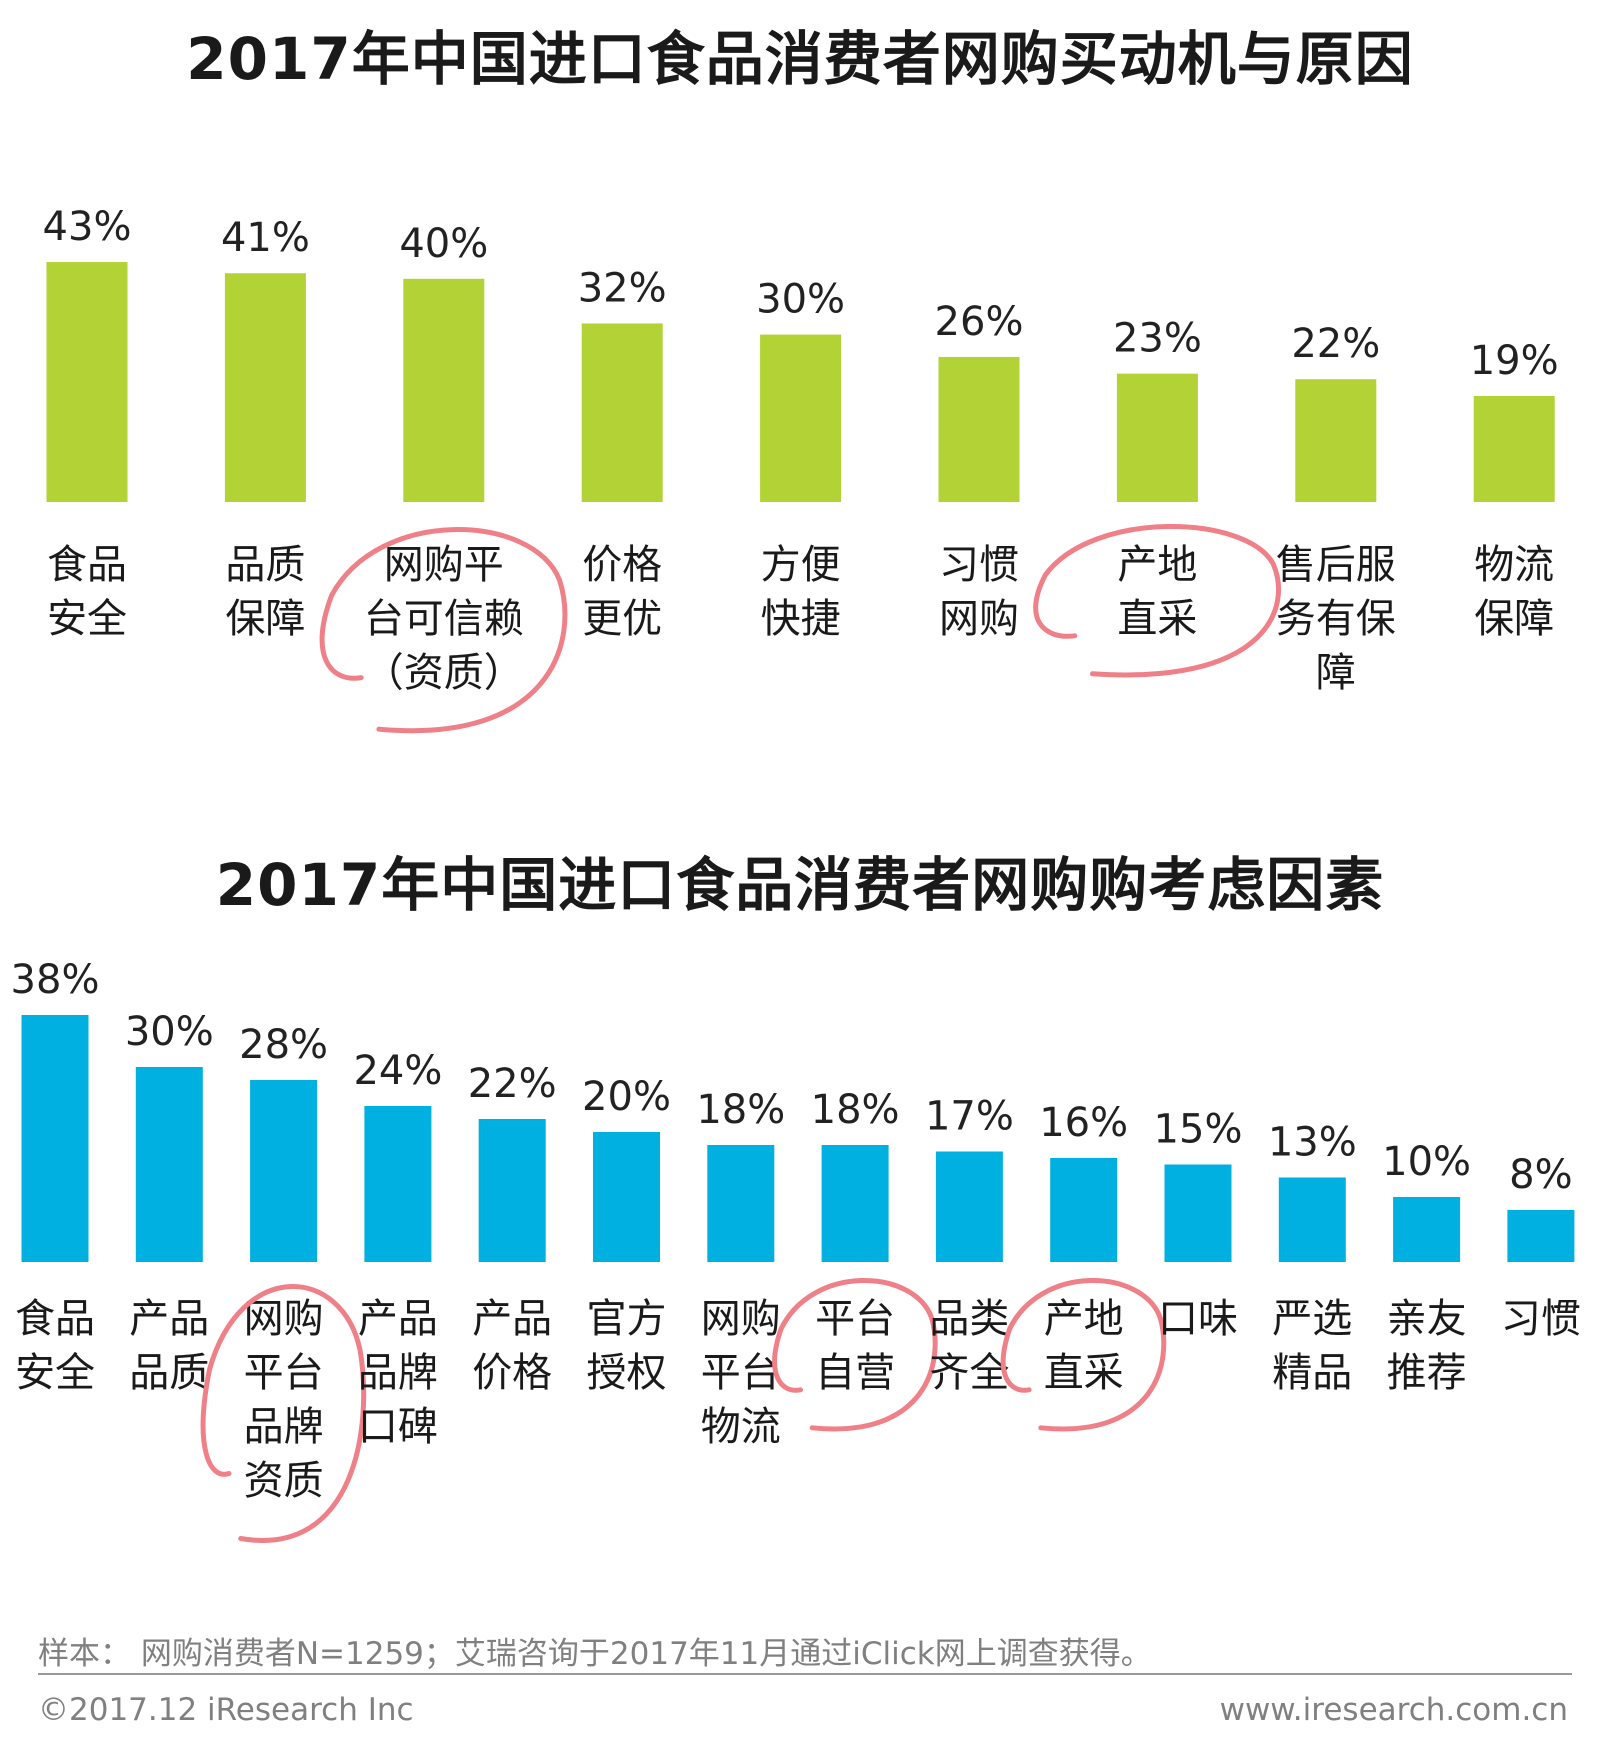 This screenshot has width=1600, height=1743. What do you see at coordinates (1514, 361) in the screenshot?
I see `chart1-value-label-9: 19%` at bounding box center [1514, 361].